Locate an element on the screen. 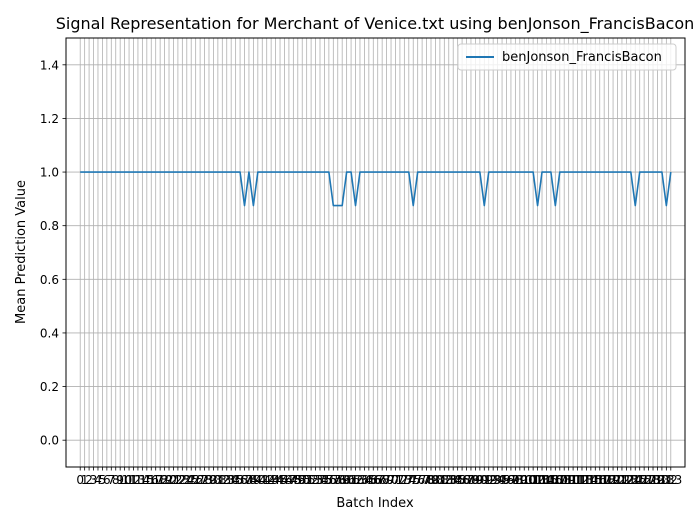 Image resolution: width=700 pixels, height=525 pixels. x-tick-label: 38 is located at coordinates (248, 480).